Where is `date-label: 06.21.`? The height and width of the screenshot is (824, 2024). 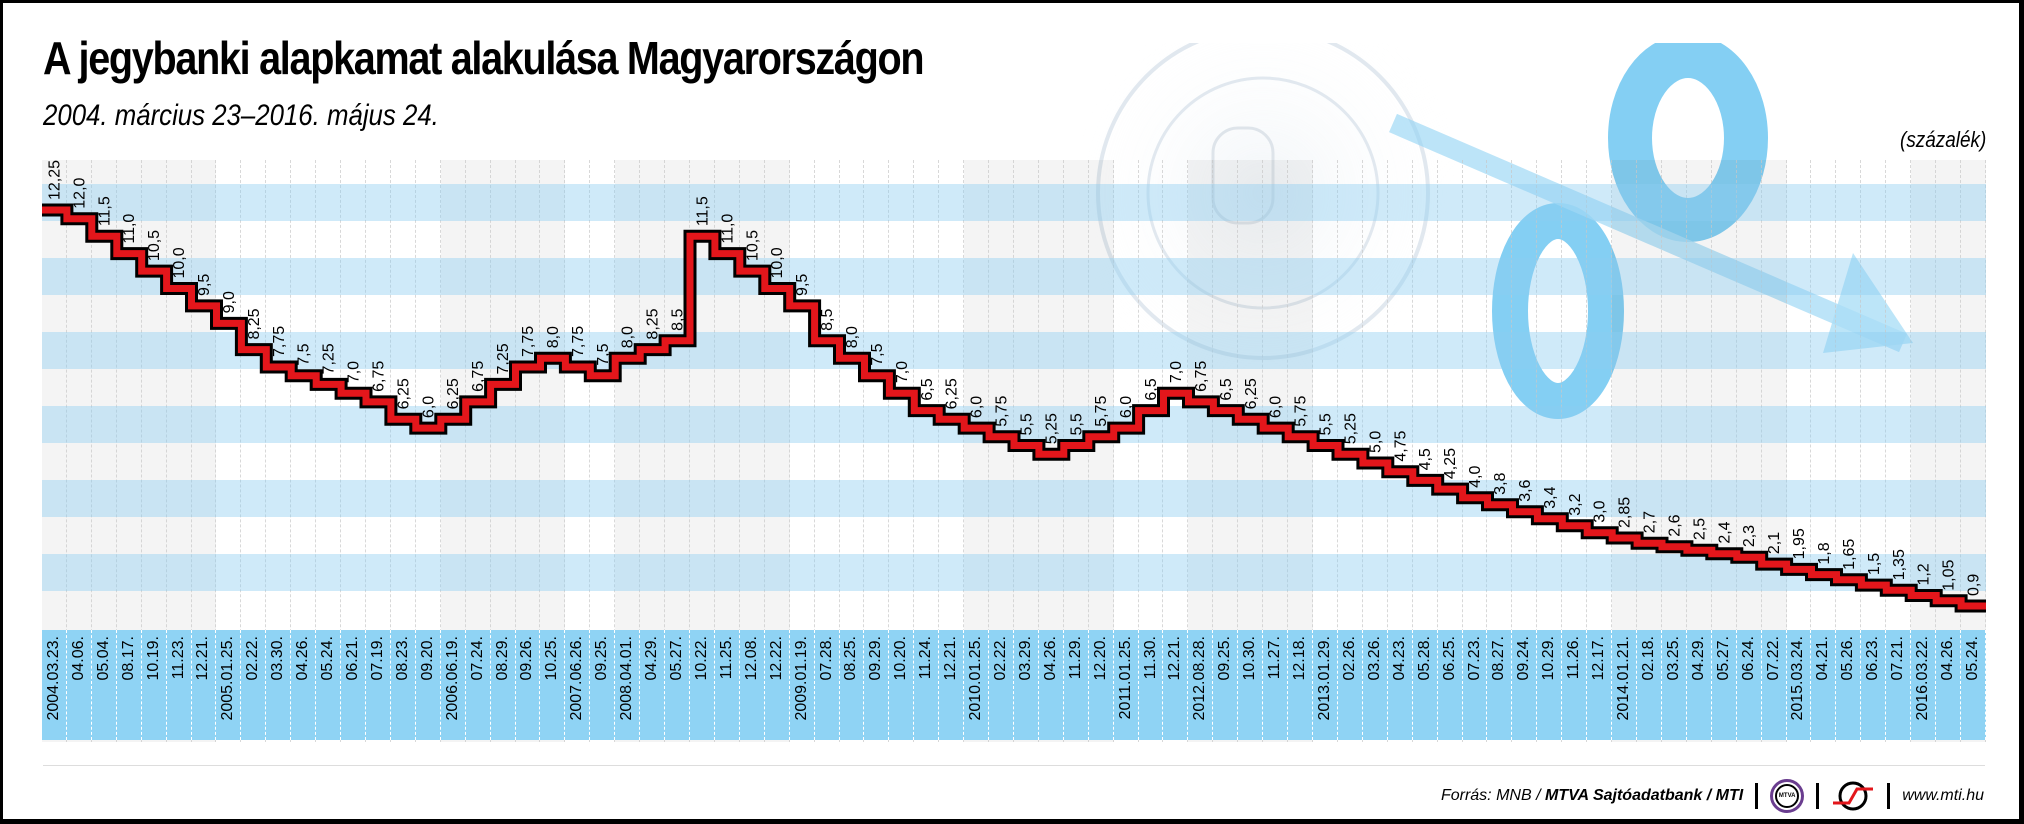 date-label: 06.21. is located at coordinates (353, 658).